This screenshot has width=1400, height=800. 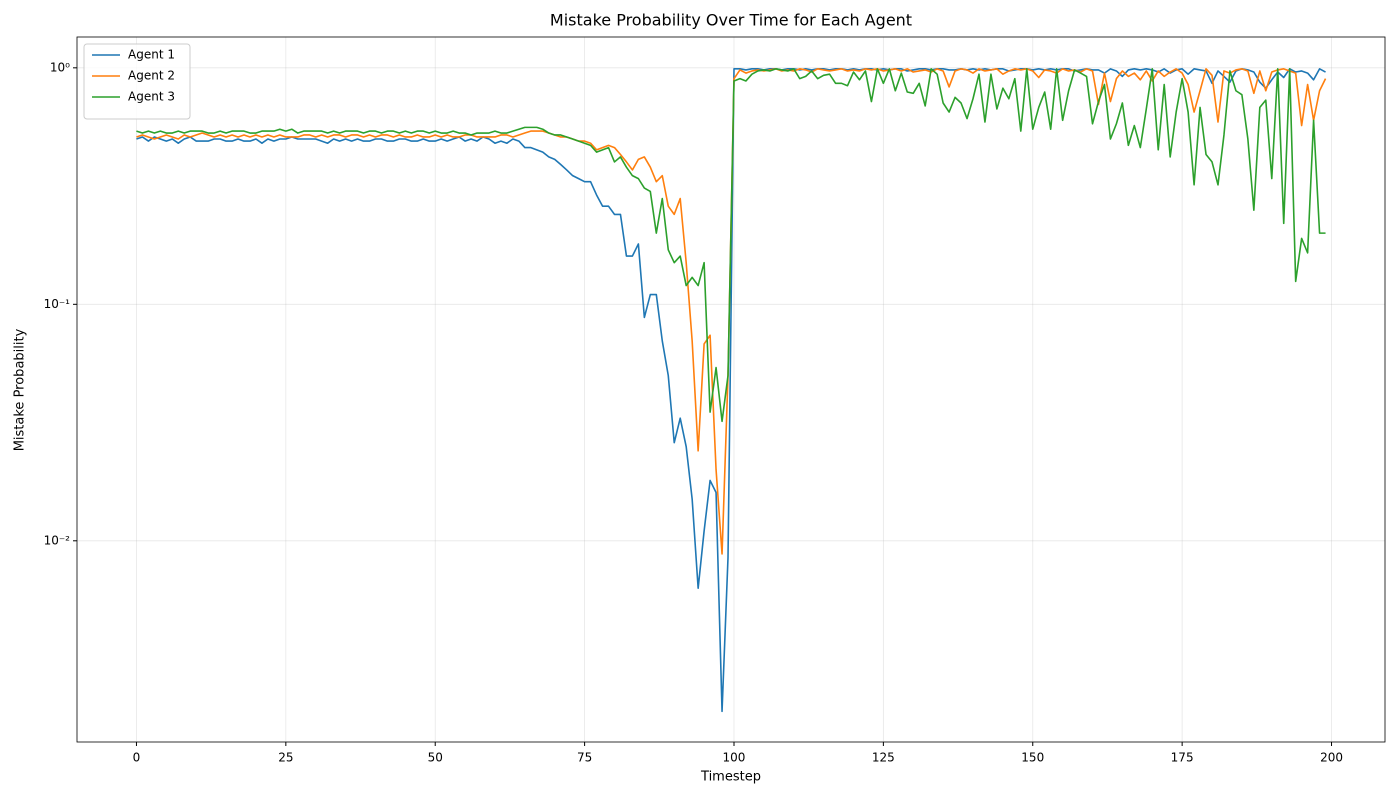 I want to click on x-tick-label: 175, so click(x=1182, y=758).